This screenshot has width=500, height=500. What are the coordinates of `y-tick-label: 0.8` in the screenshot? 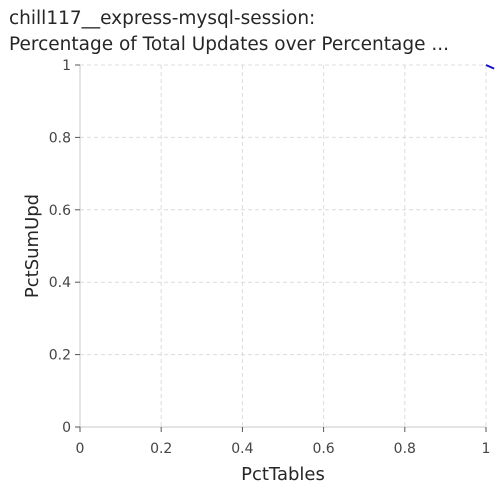 It's located at (60, 138).